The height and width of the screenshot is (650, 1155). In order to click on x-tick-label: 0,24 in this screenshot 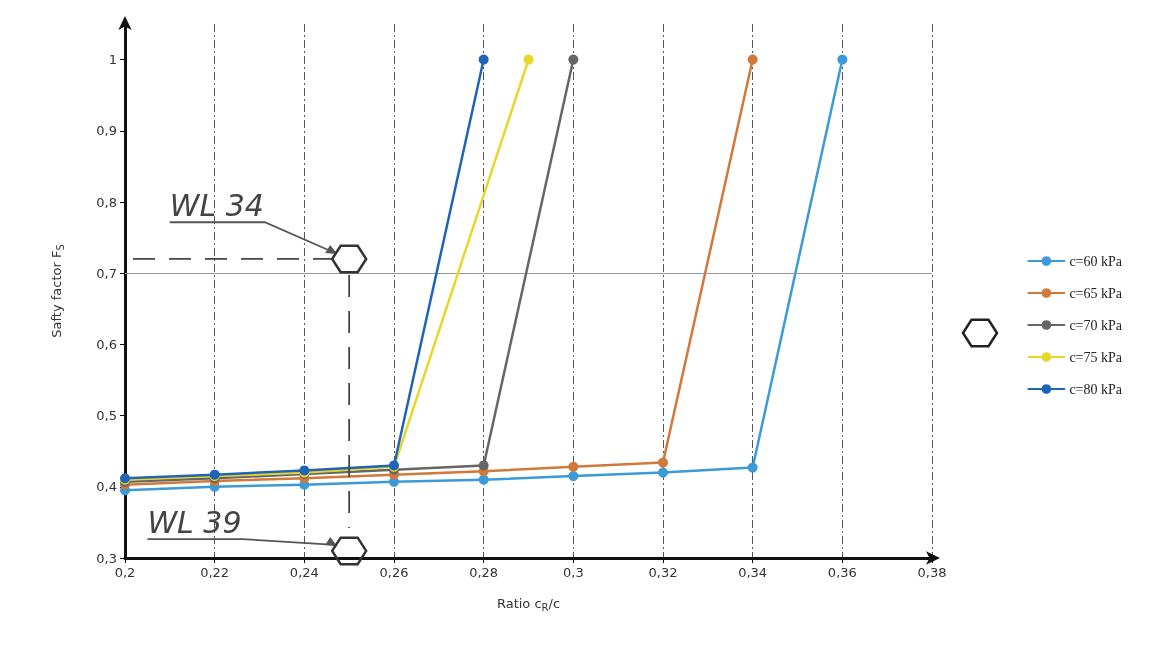, I will do `click(304, 572)`.